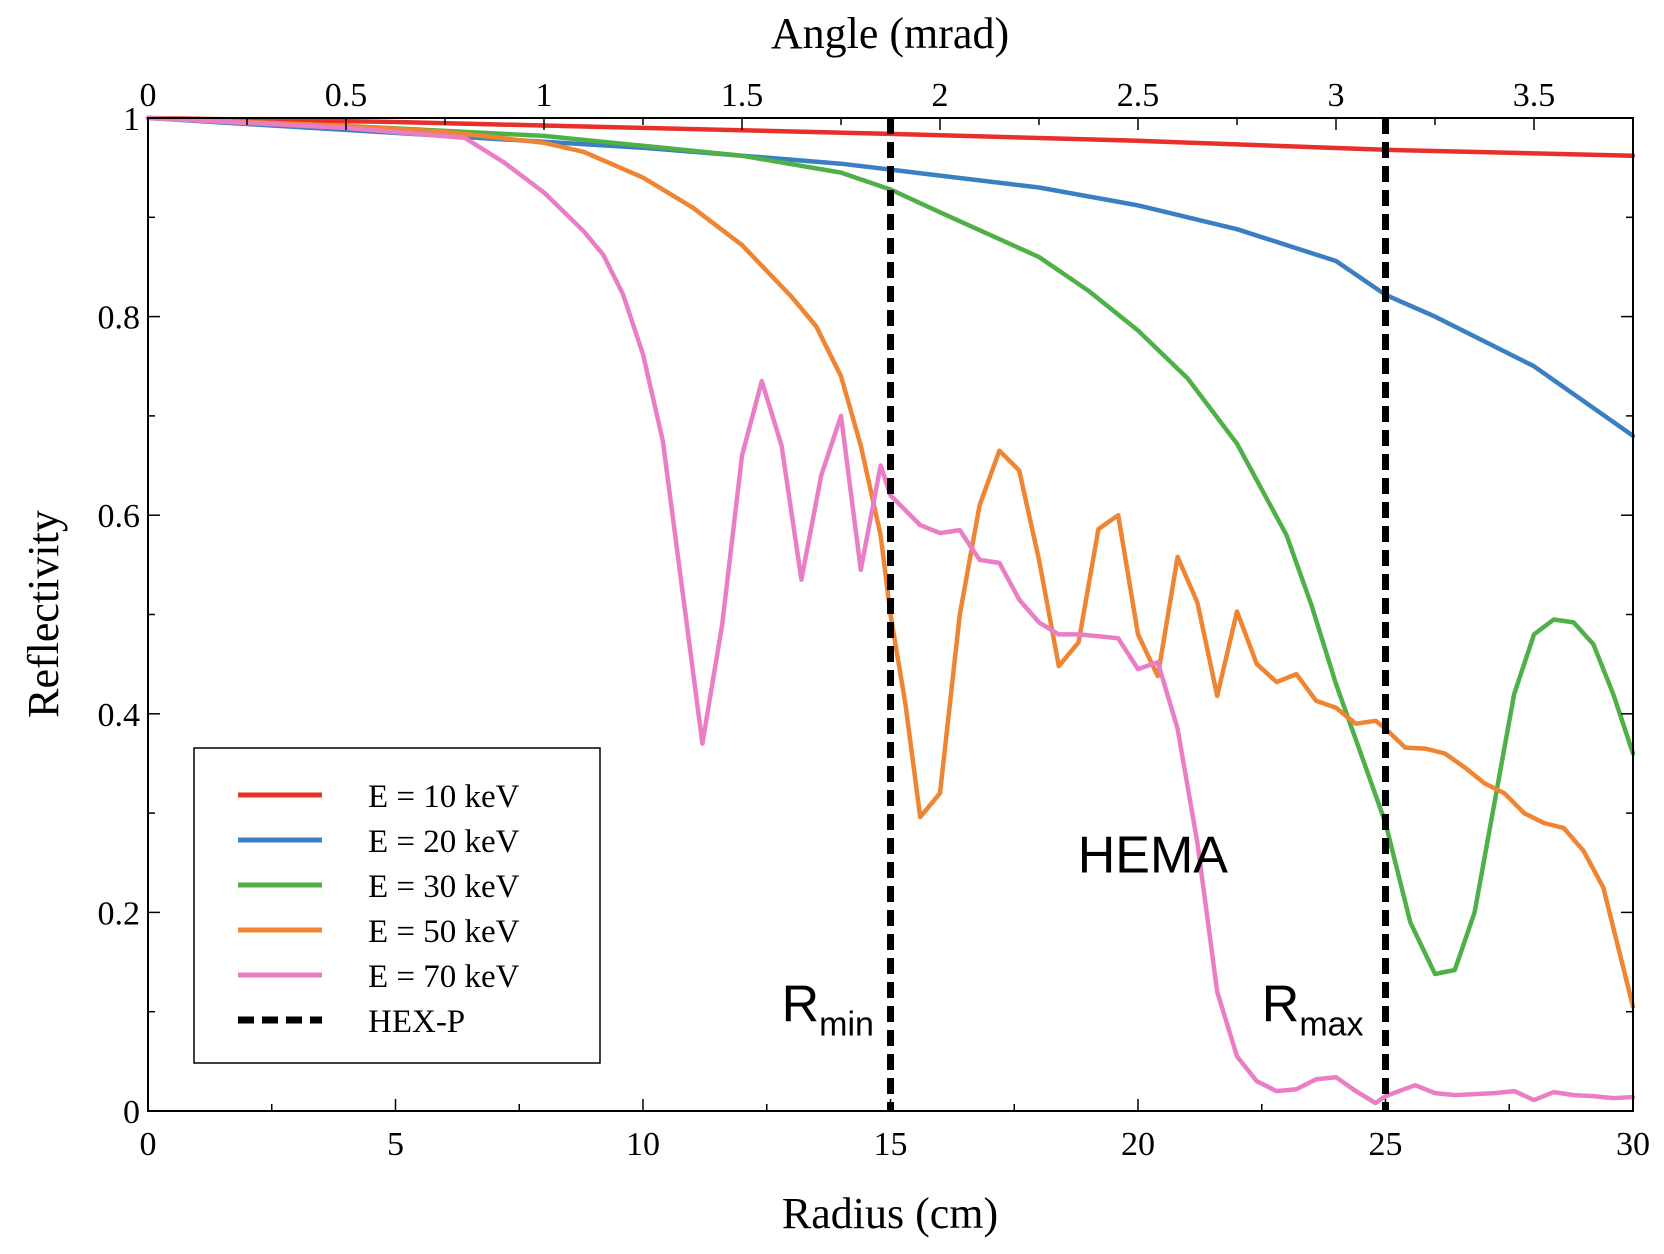 Image resolution: width=1664 pixels, height=1254 pixels. What do you see at coordinates (891, 1144) in the screenshot?
I see `x-tick-label: 15` at bounding box center [891, 1144].